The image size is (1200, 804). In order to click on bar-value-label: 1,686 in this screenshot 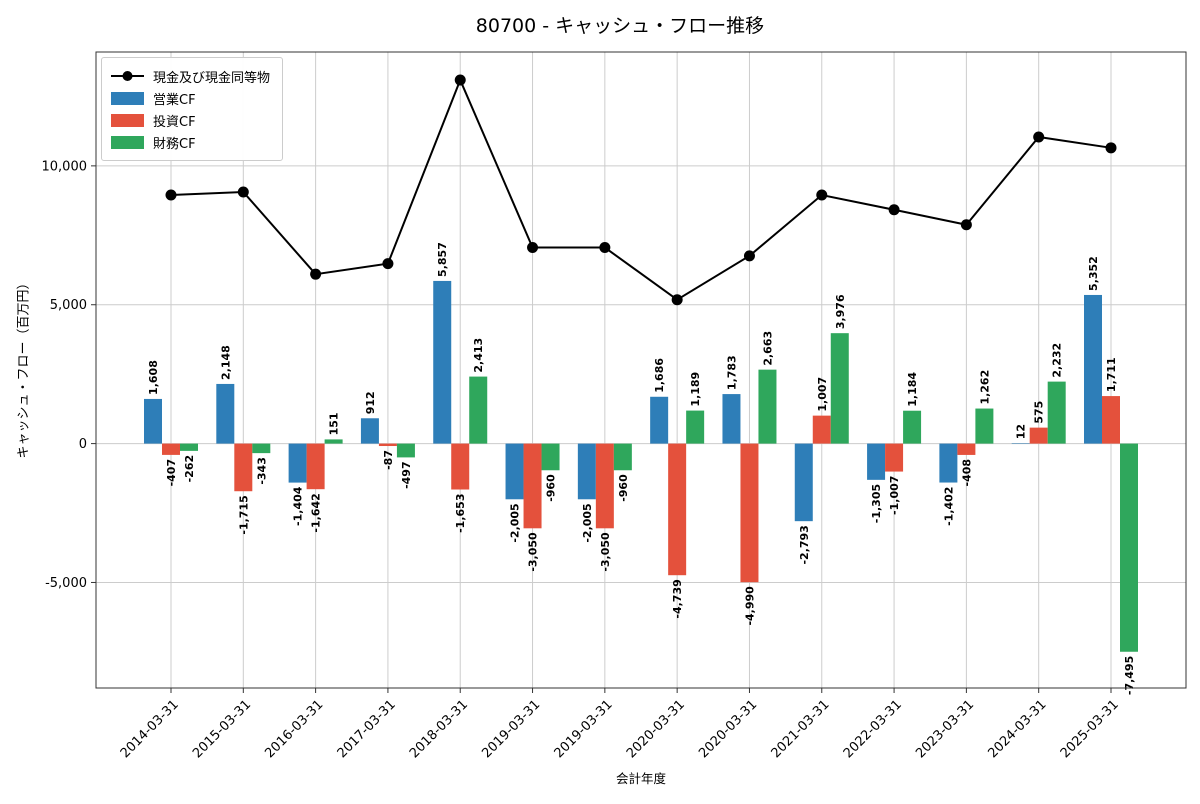, I will do `click(659, 375)`.